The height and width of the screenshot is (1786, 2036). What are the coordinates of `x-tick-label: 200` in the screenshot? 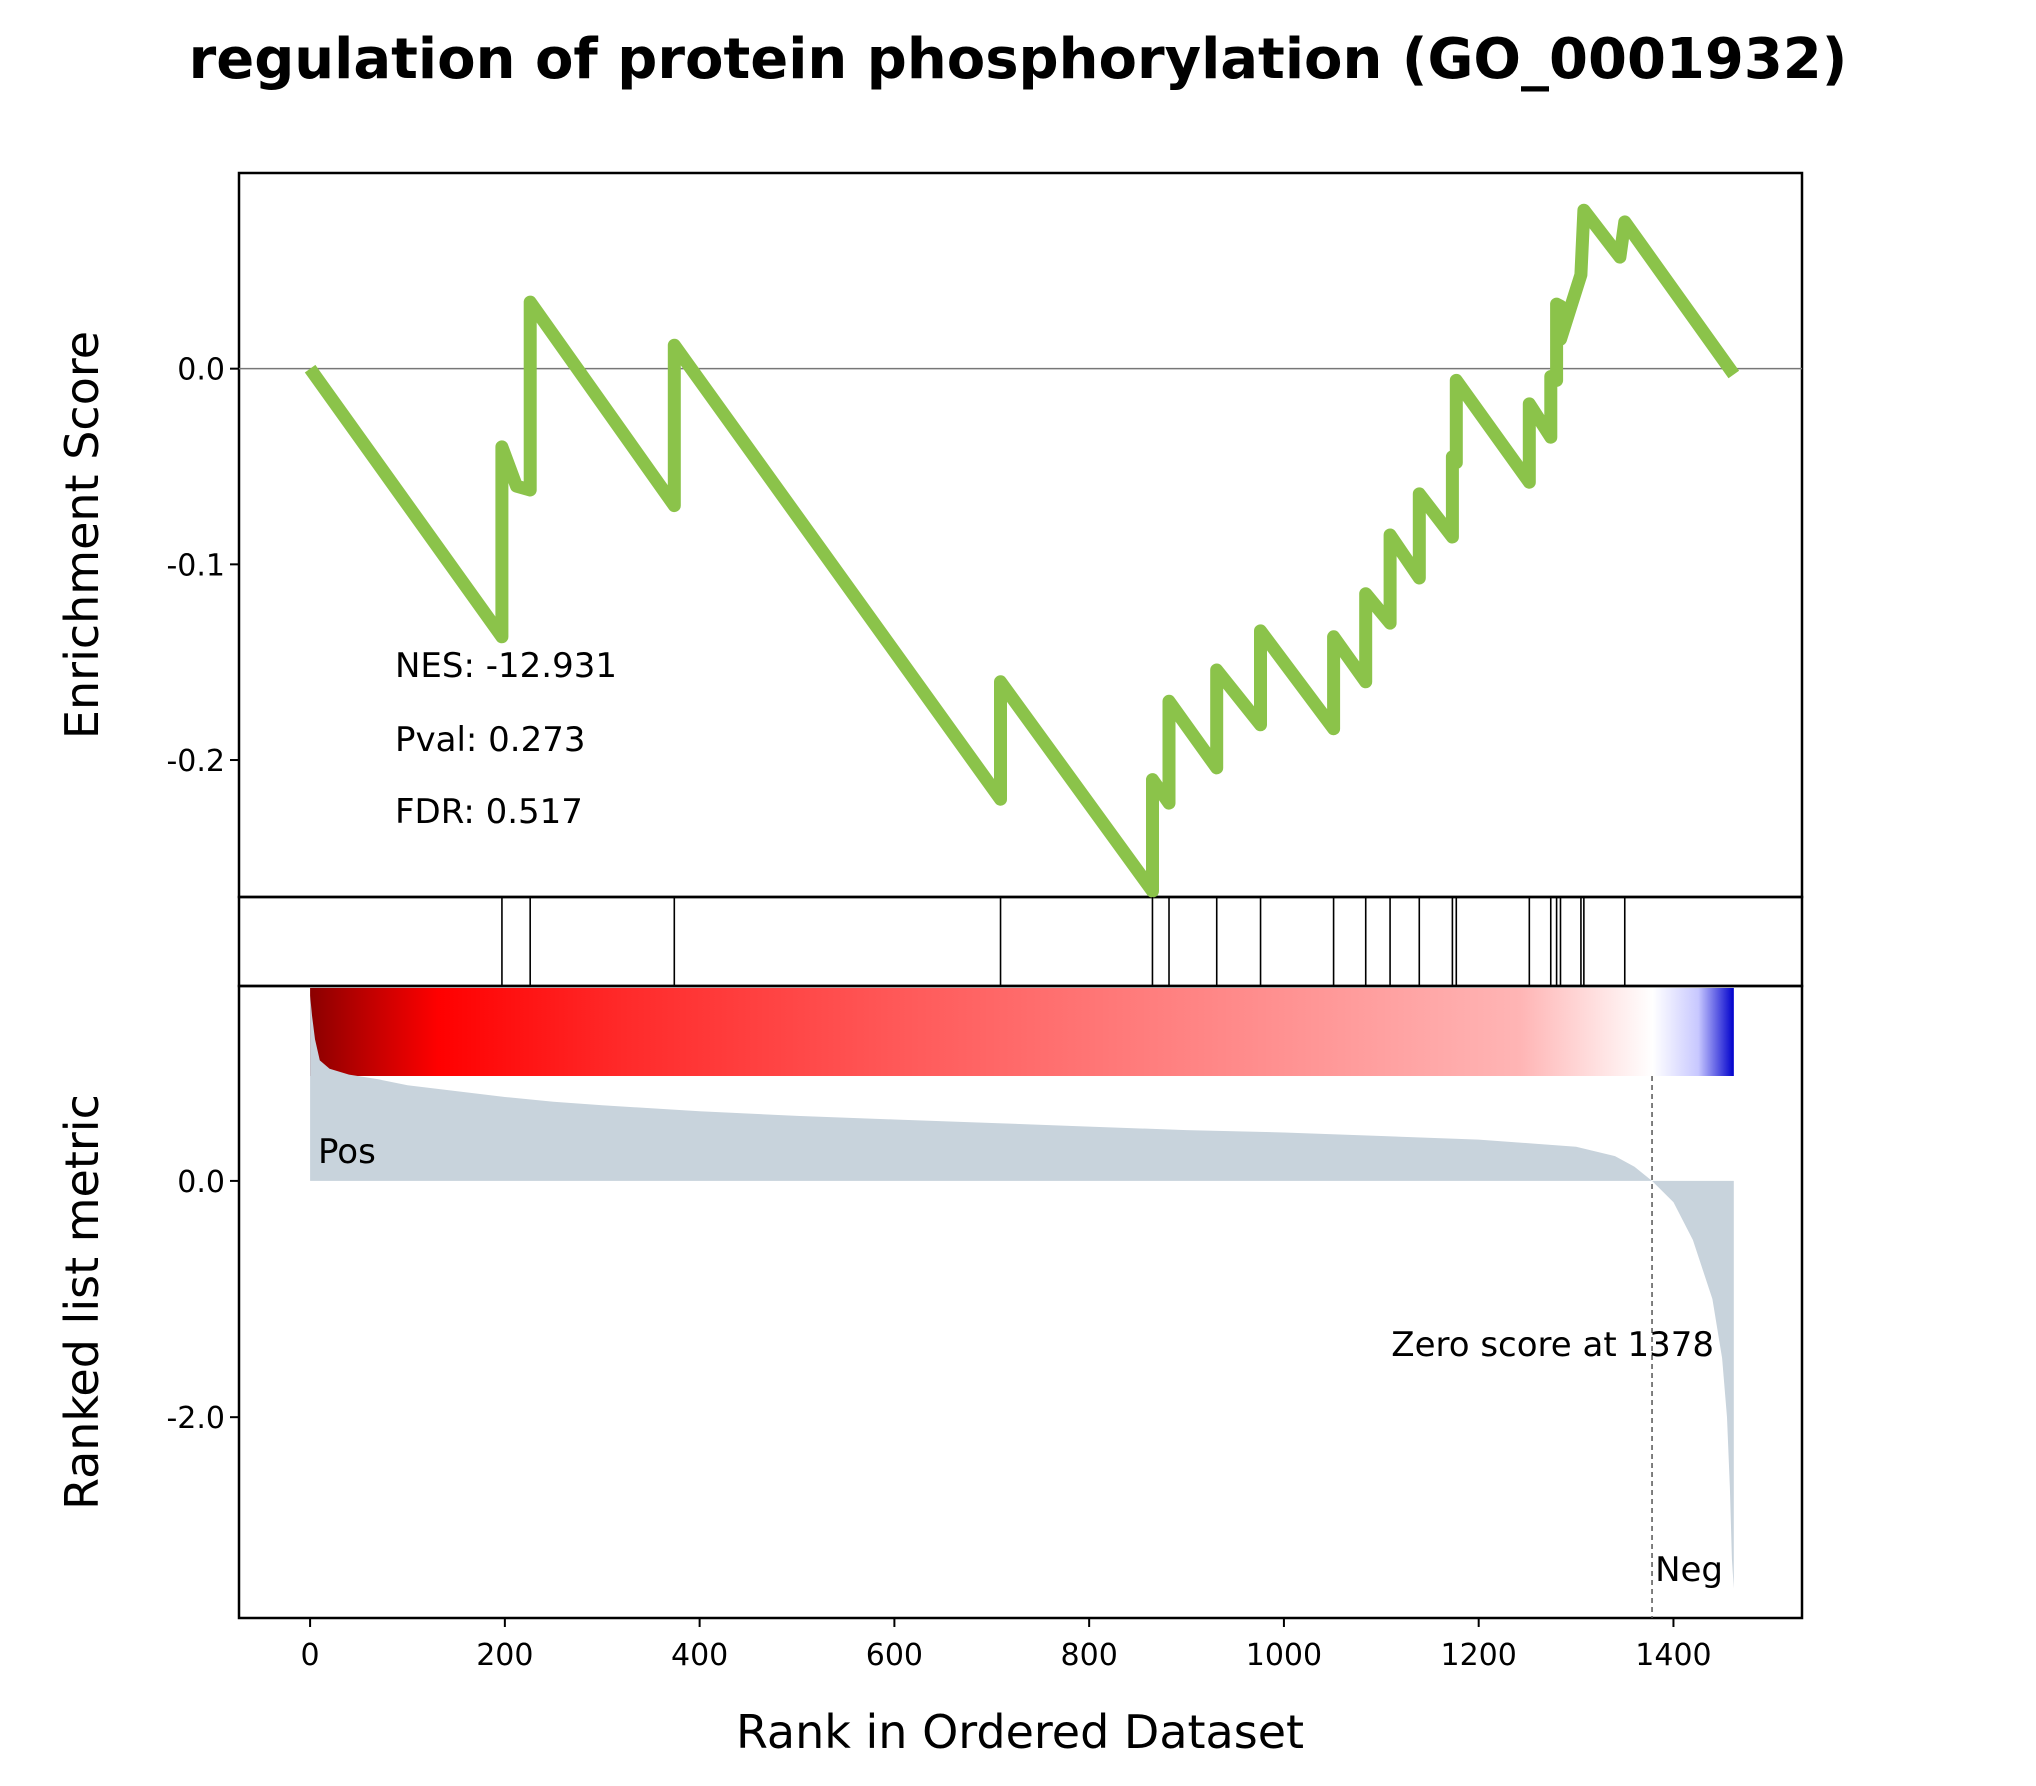 It's located at (504, 1655).